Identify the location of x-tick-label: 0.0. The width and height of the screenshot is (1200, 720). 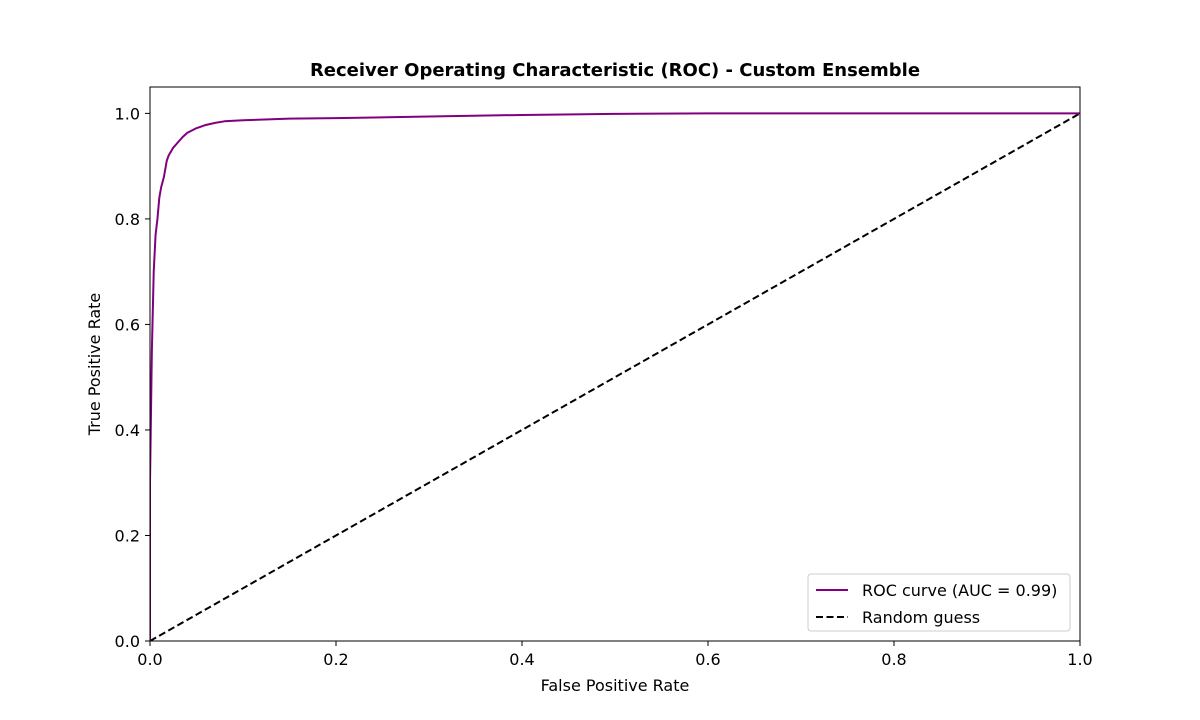
(149, 659).